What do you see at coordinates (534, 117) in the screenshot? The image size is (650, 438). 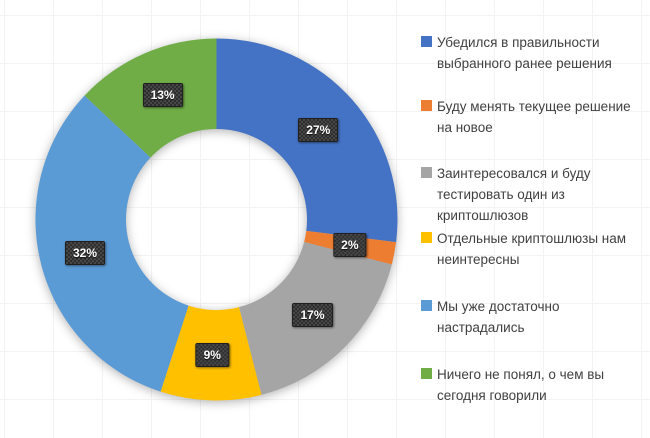 I see `legend-label: Буду менять текущее решение на новое` at bounding box center [534, 117].